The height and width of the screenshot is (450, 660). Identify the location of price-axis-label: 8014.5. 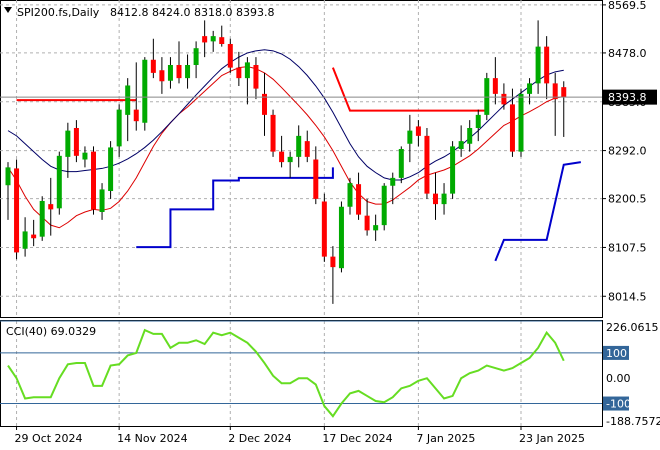
(627, 296).